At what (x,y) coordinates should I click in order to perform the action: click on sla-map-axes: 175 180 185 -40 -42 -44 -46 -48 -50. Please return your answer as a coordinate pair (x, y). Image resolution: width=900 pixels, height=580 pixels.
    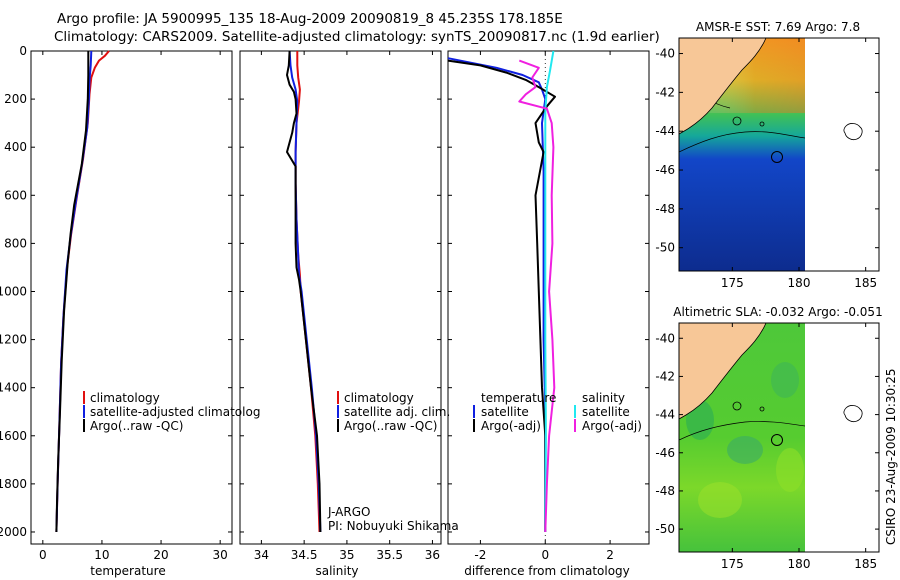
    Looking at the image, I should click on (767, 447).